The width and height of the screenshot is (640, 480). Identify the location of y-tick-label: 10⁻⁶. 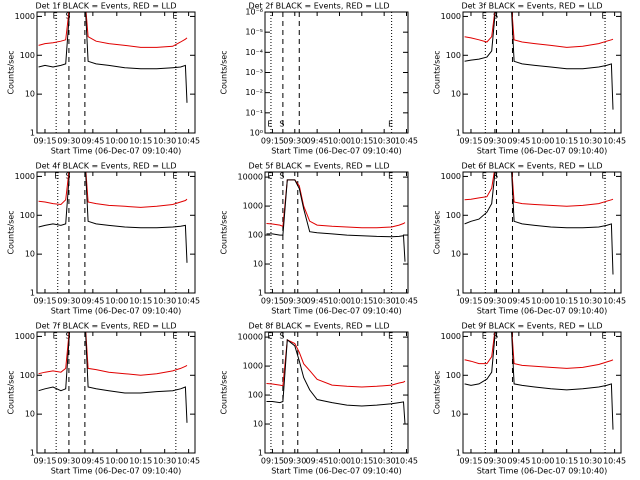
(254, 12).